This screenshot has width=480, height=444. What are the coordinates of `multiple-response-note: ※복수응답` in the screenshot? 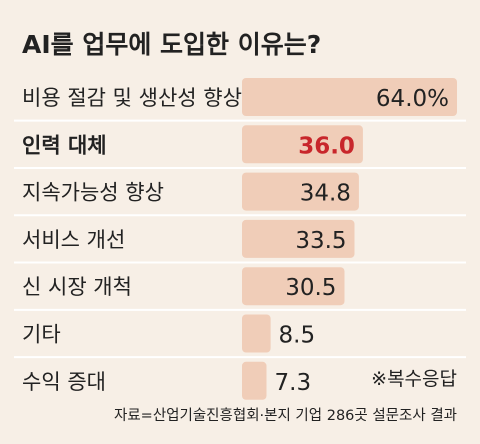 It's located at (414, 379).